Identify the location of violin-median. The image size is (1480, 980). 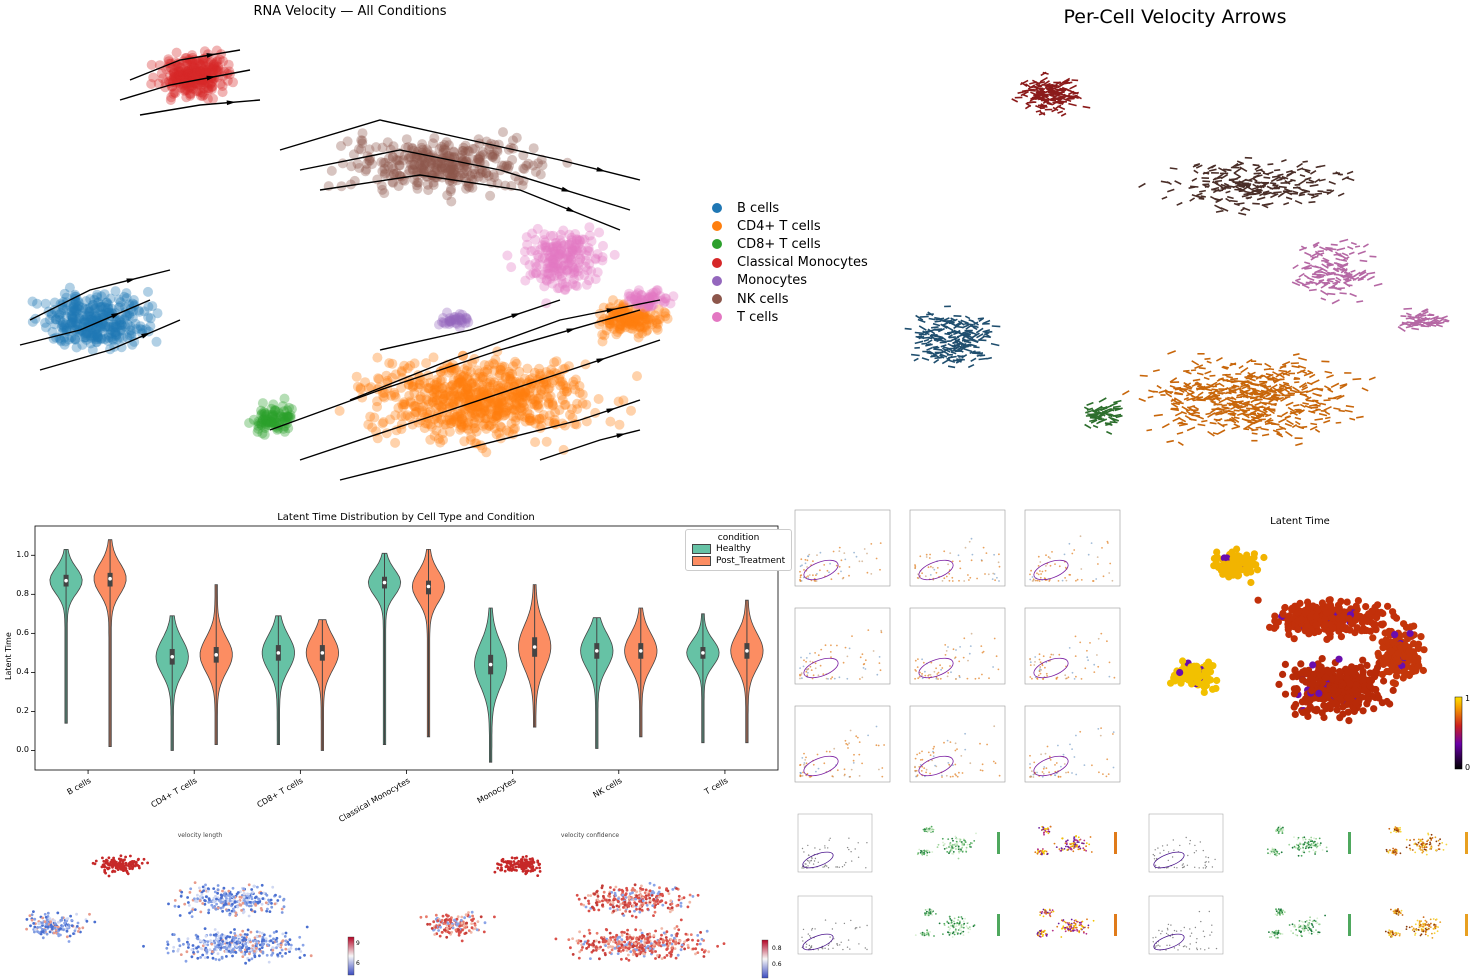
(322, 653).